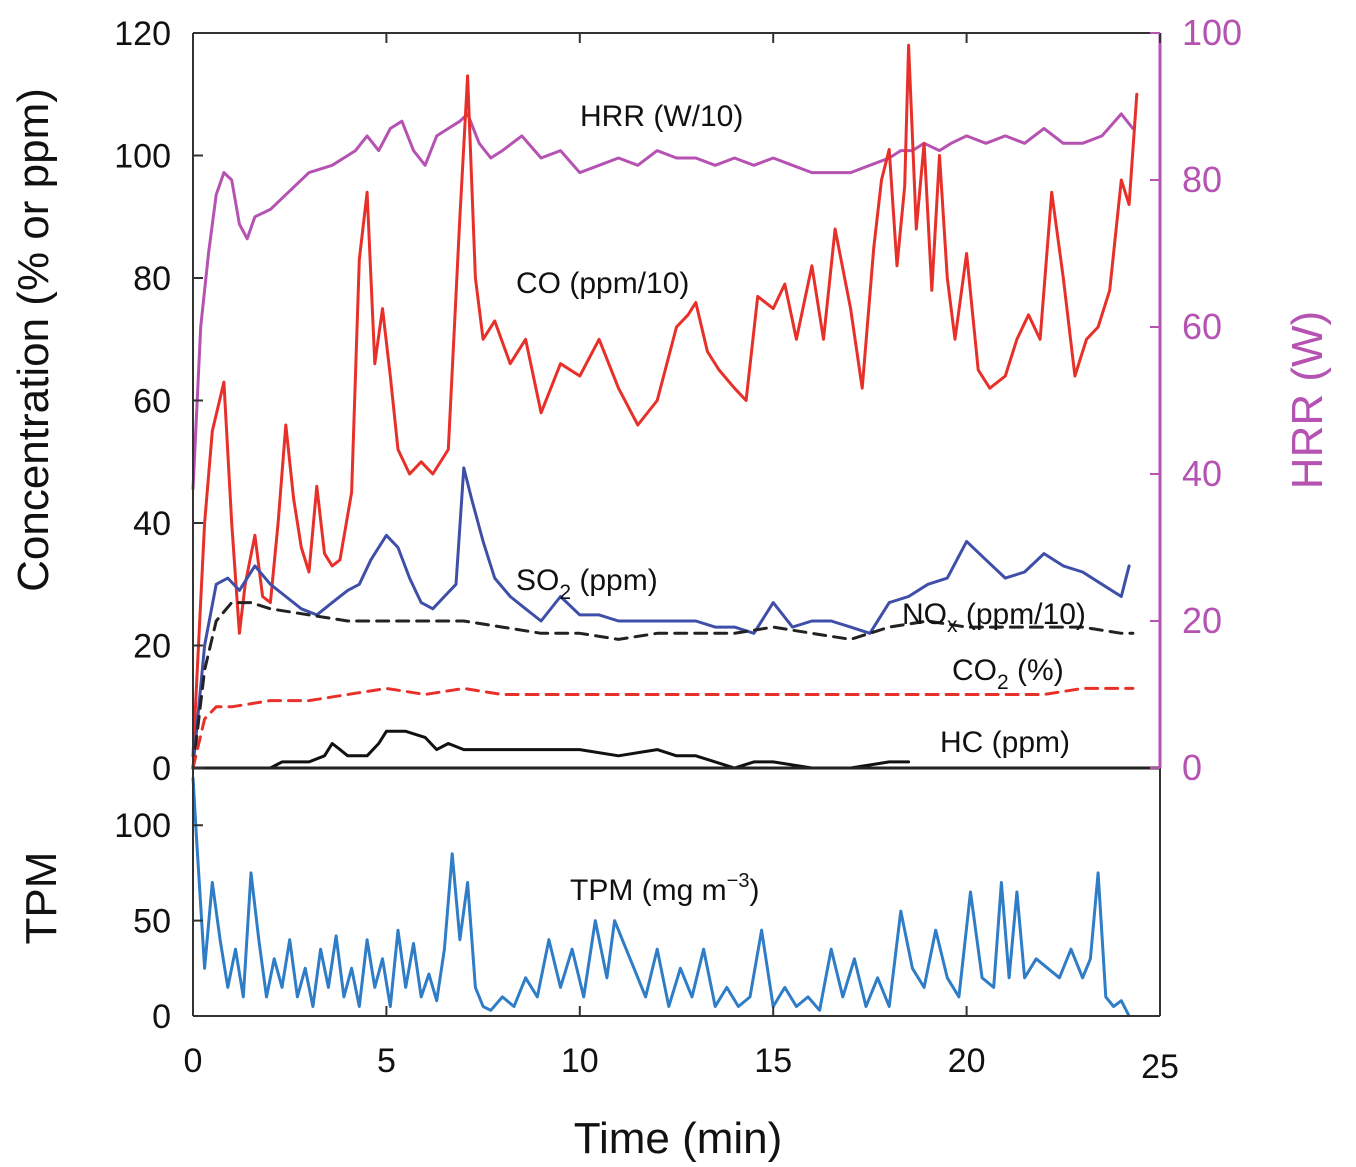  I want to click on y-tick-label: 100, so click(142, 157).